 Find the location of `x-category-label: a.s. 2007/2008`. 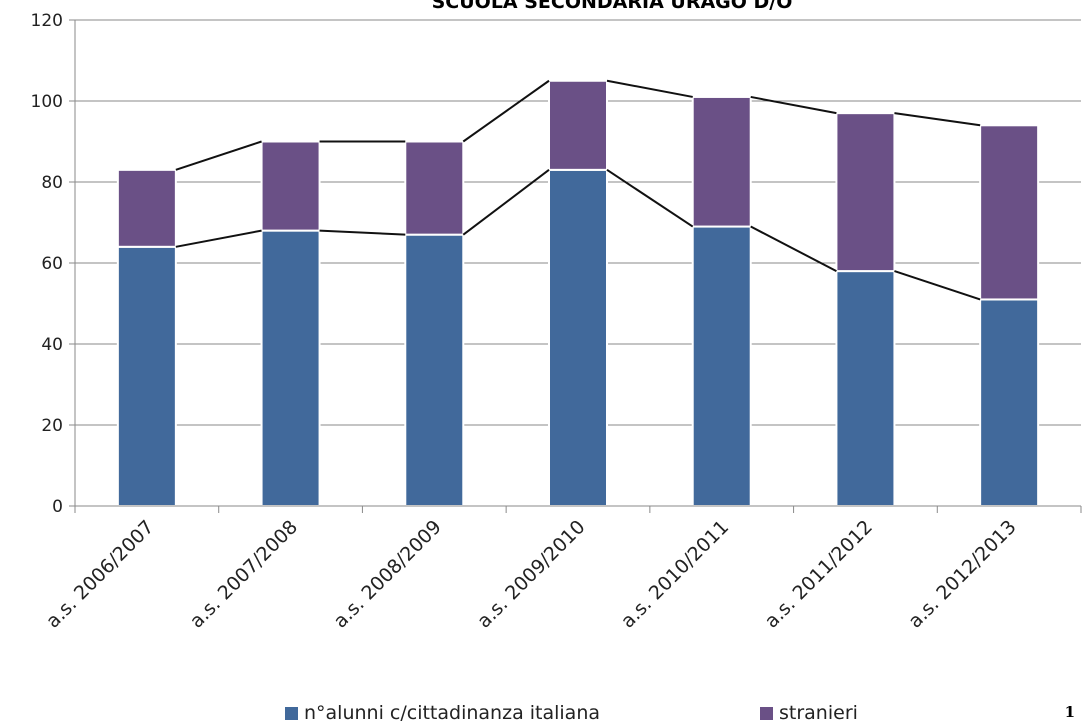

x-category-label: a.s. 2007/2008 is located at coordinates (244, 574).